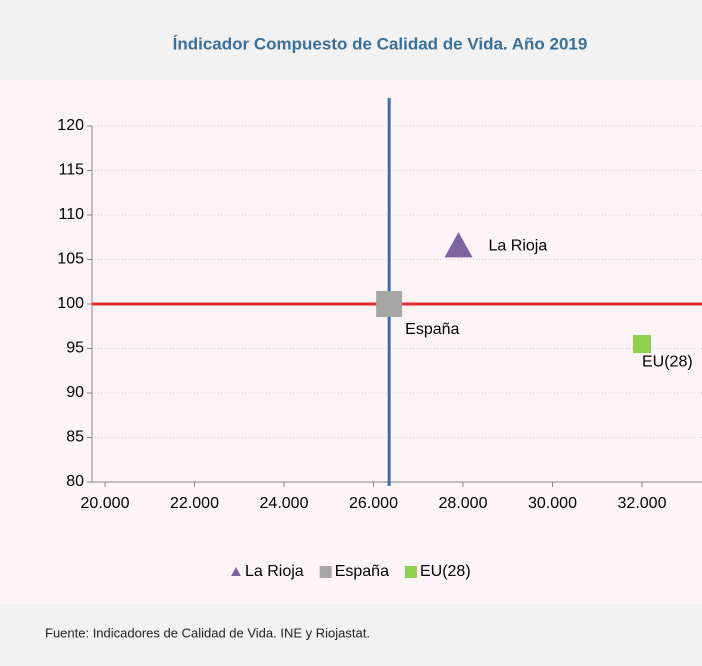  Describe the element at coordinates (75, 348) in the screenshot. I see `y-tick-label: 95` at that location.